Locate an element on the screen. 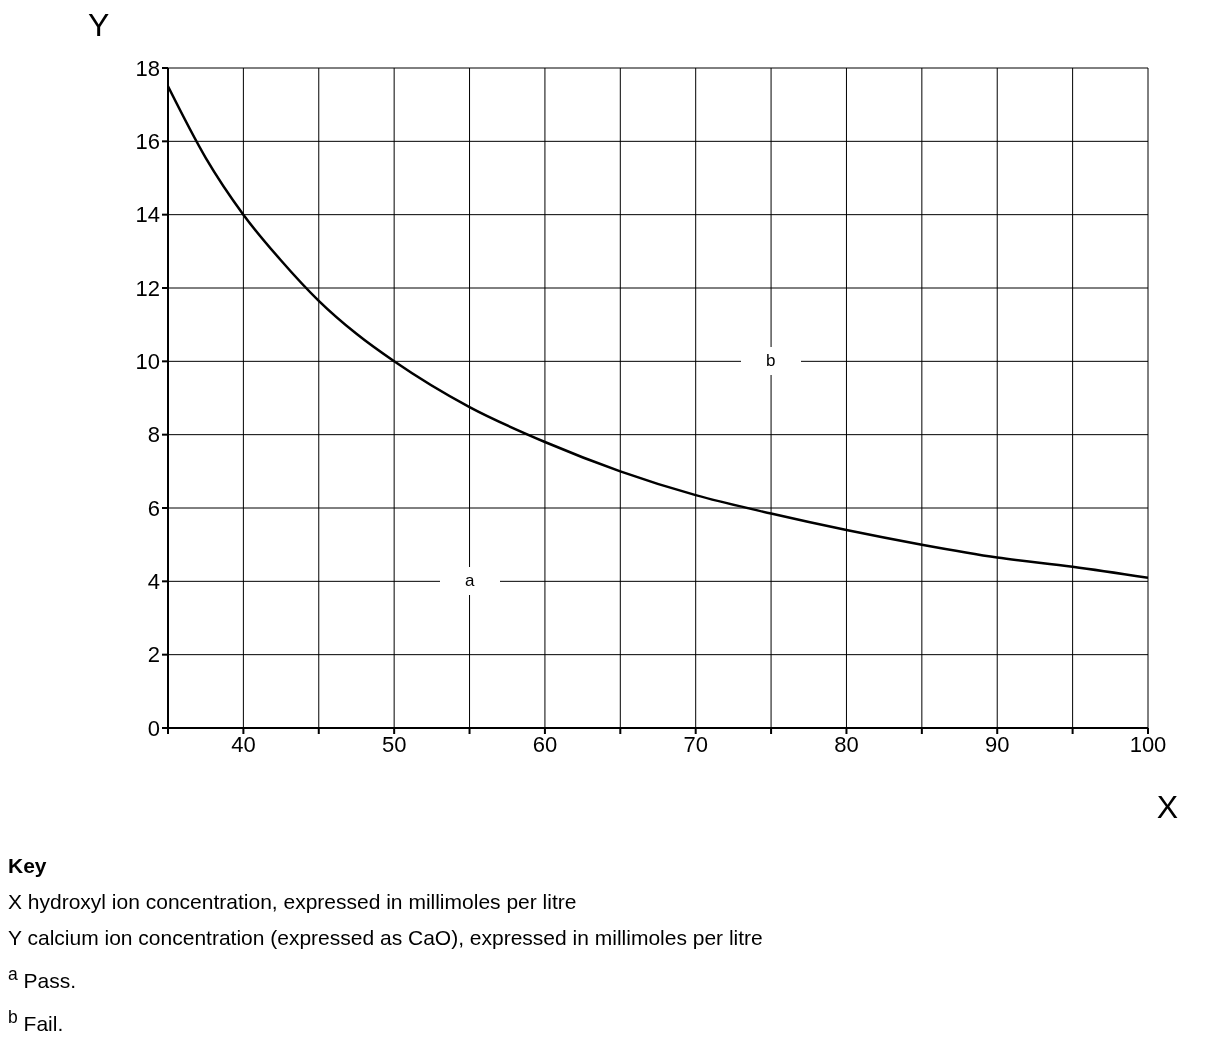 This screenshot has height=1054, width=1217. y-tick-label: 10 is located at coordinates (147, 362).